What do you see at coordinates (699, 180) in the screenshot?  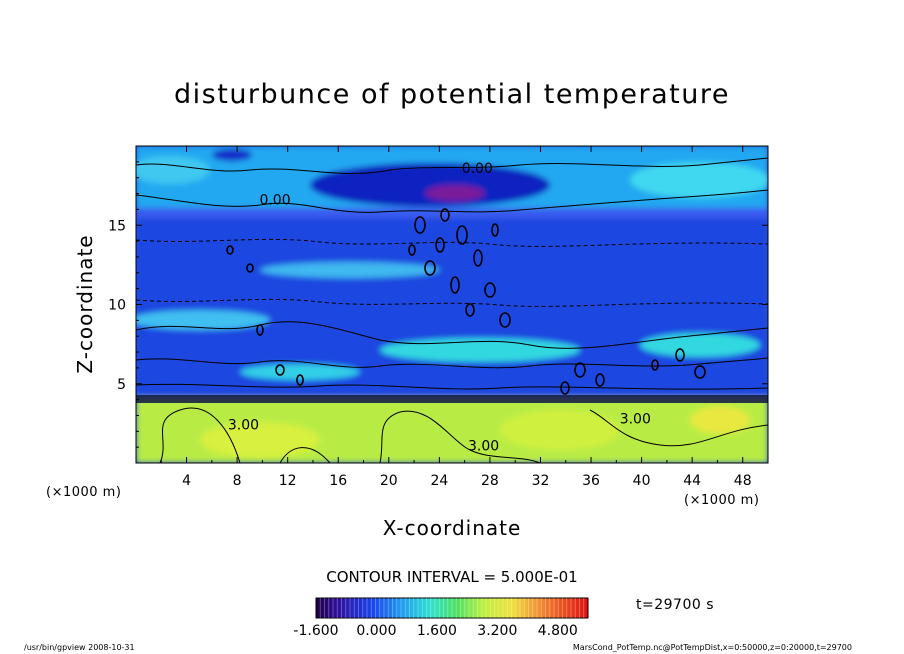 I see `field-cyan-top` at bounding box center [699, 180].